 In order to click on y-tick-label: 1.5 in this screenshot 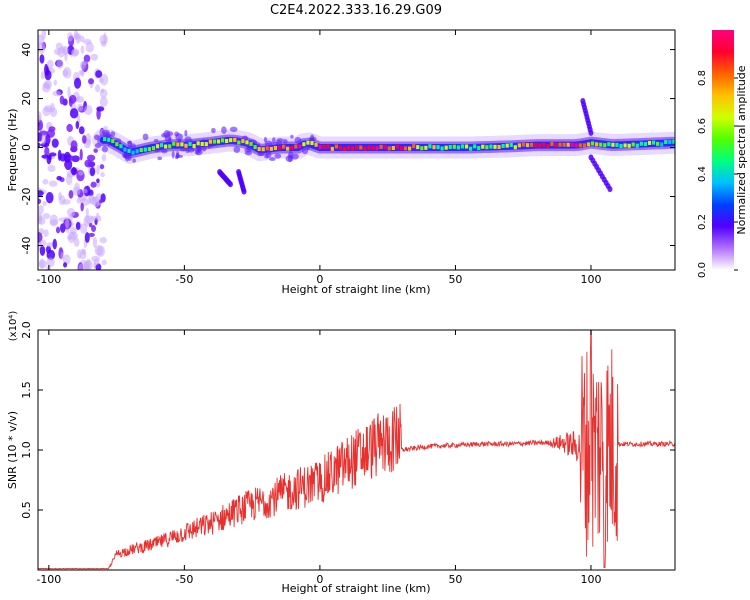, I will do `click(26, 390)`.